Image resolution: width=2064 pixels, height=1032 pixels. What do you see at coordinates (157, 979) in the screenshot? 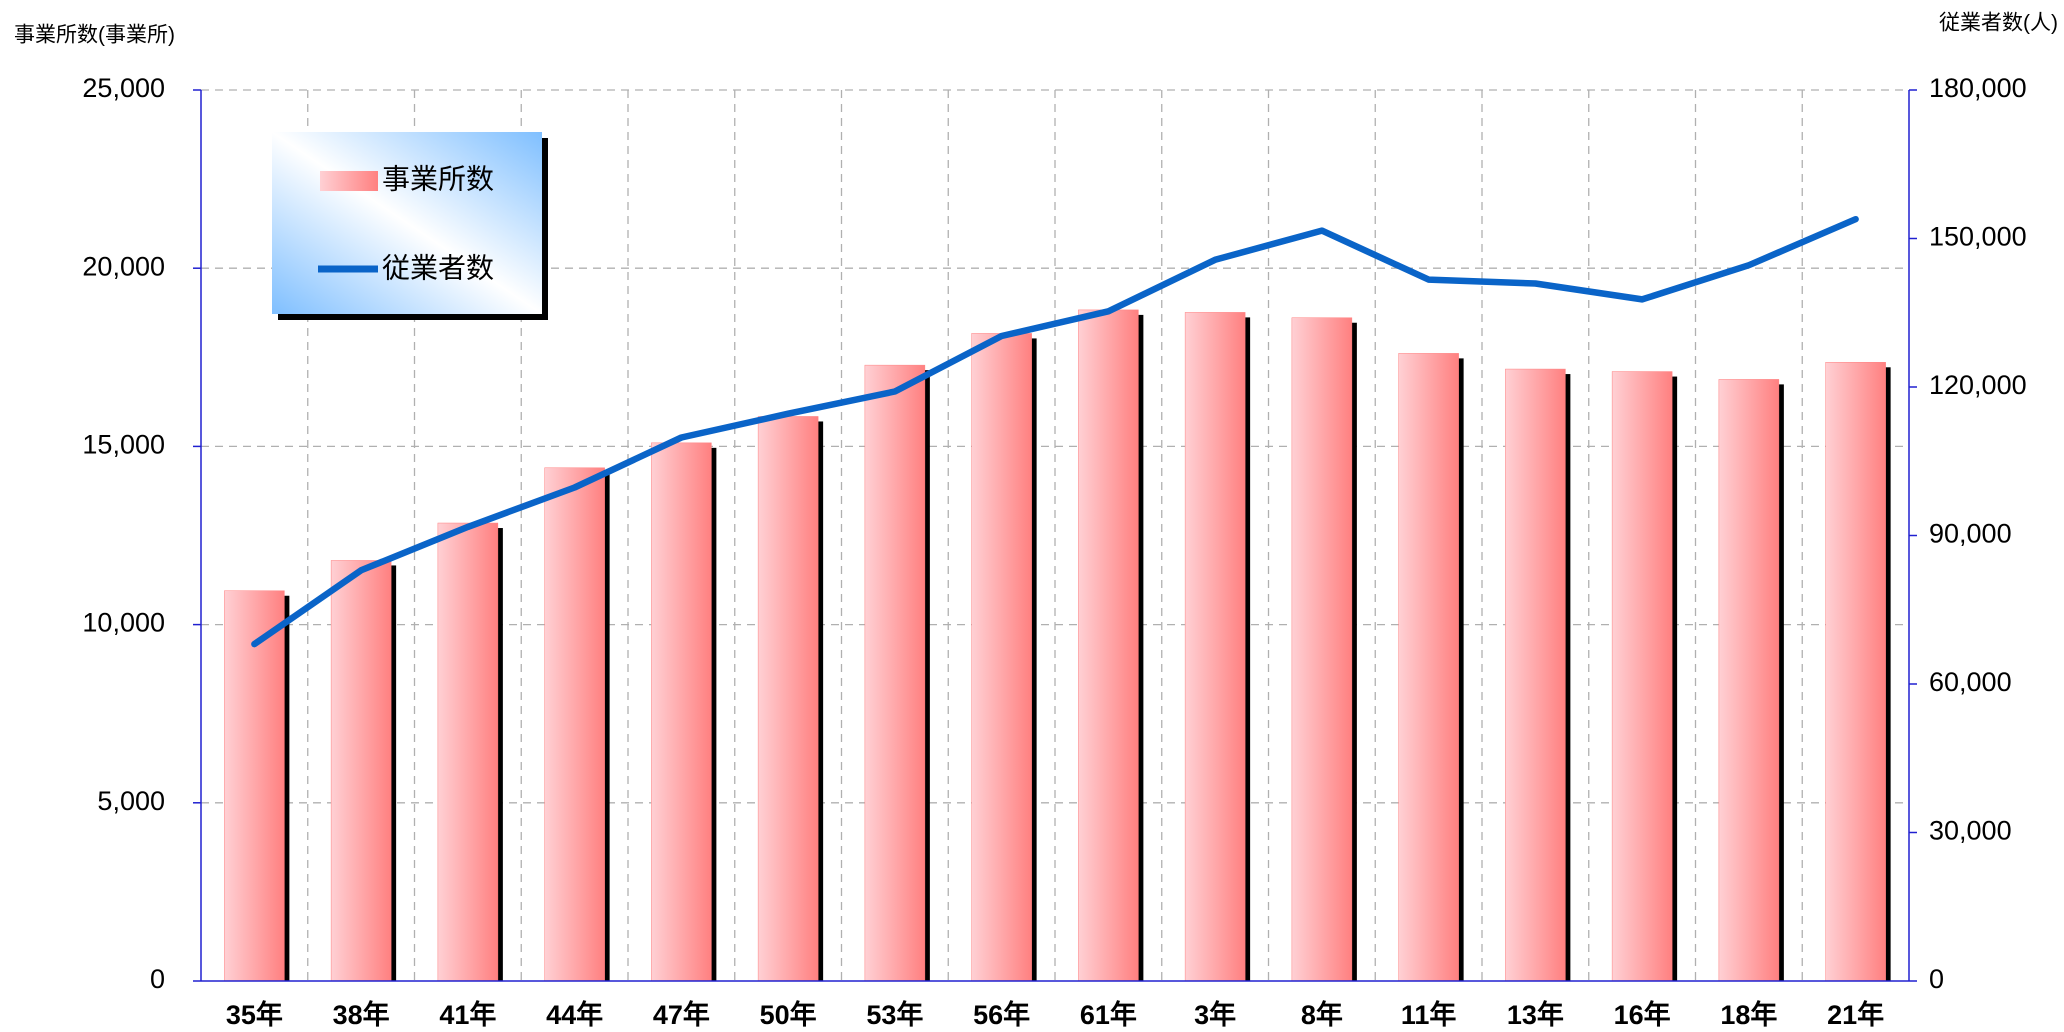
I see `y-tick-label: 0` at bounding box center [157, 979].